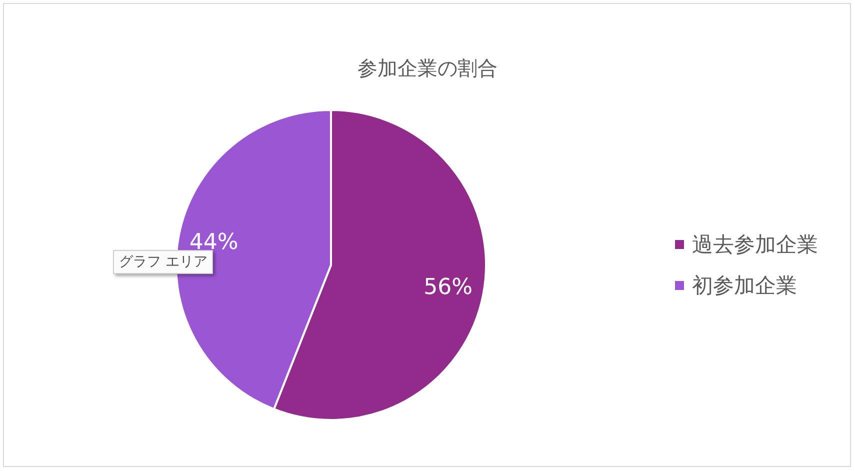  I want to click on legend-label: 初参加企業, so click(744, 286).